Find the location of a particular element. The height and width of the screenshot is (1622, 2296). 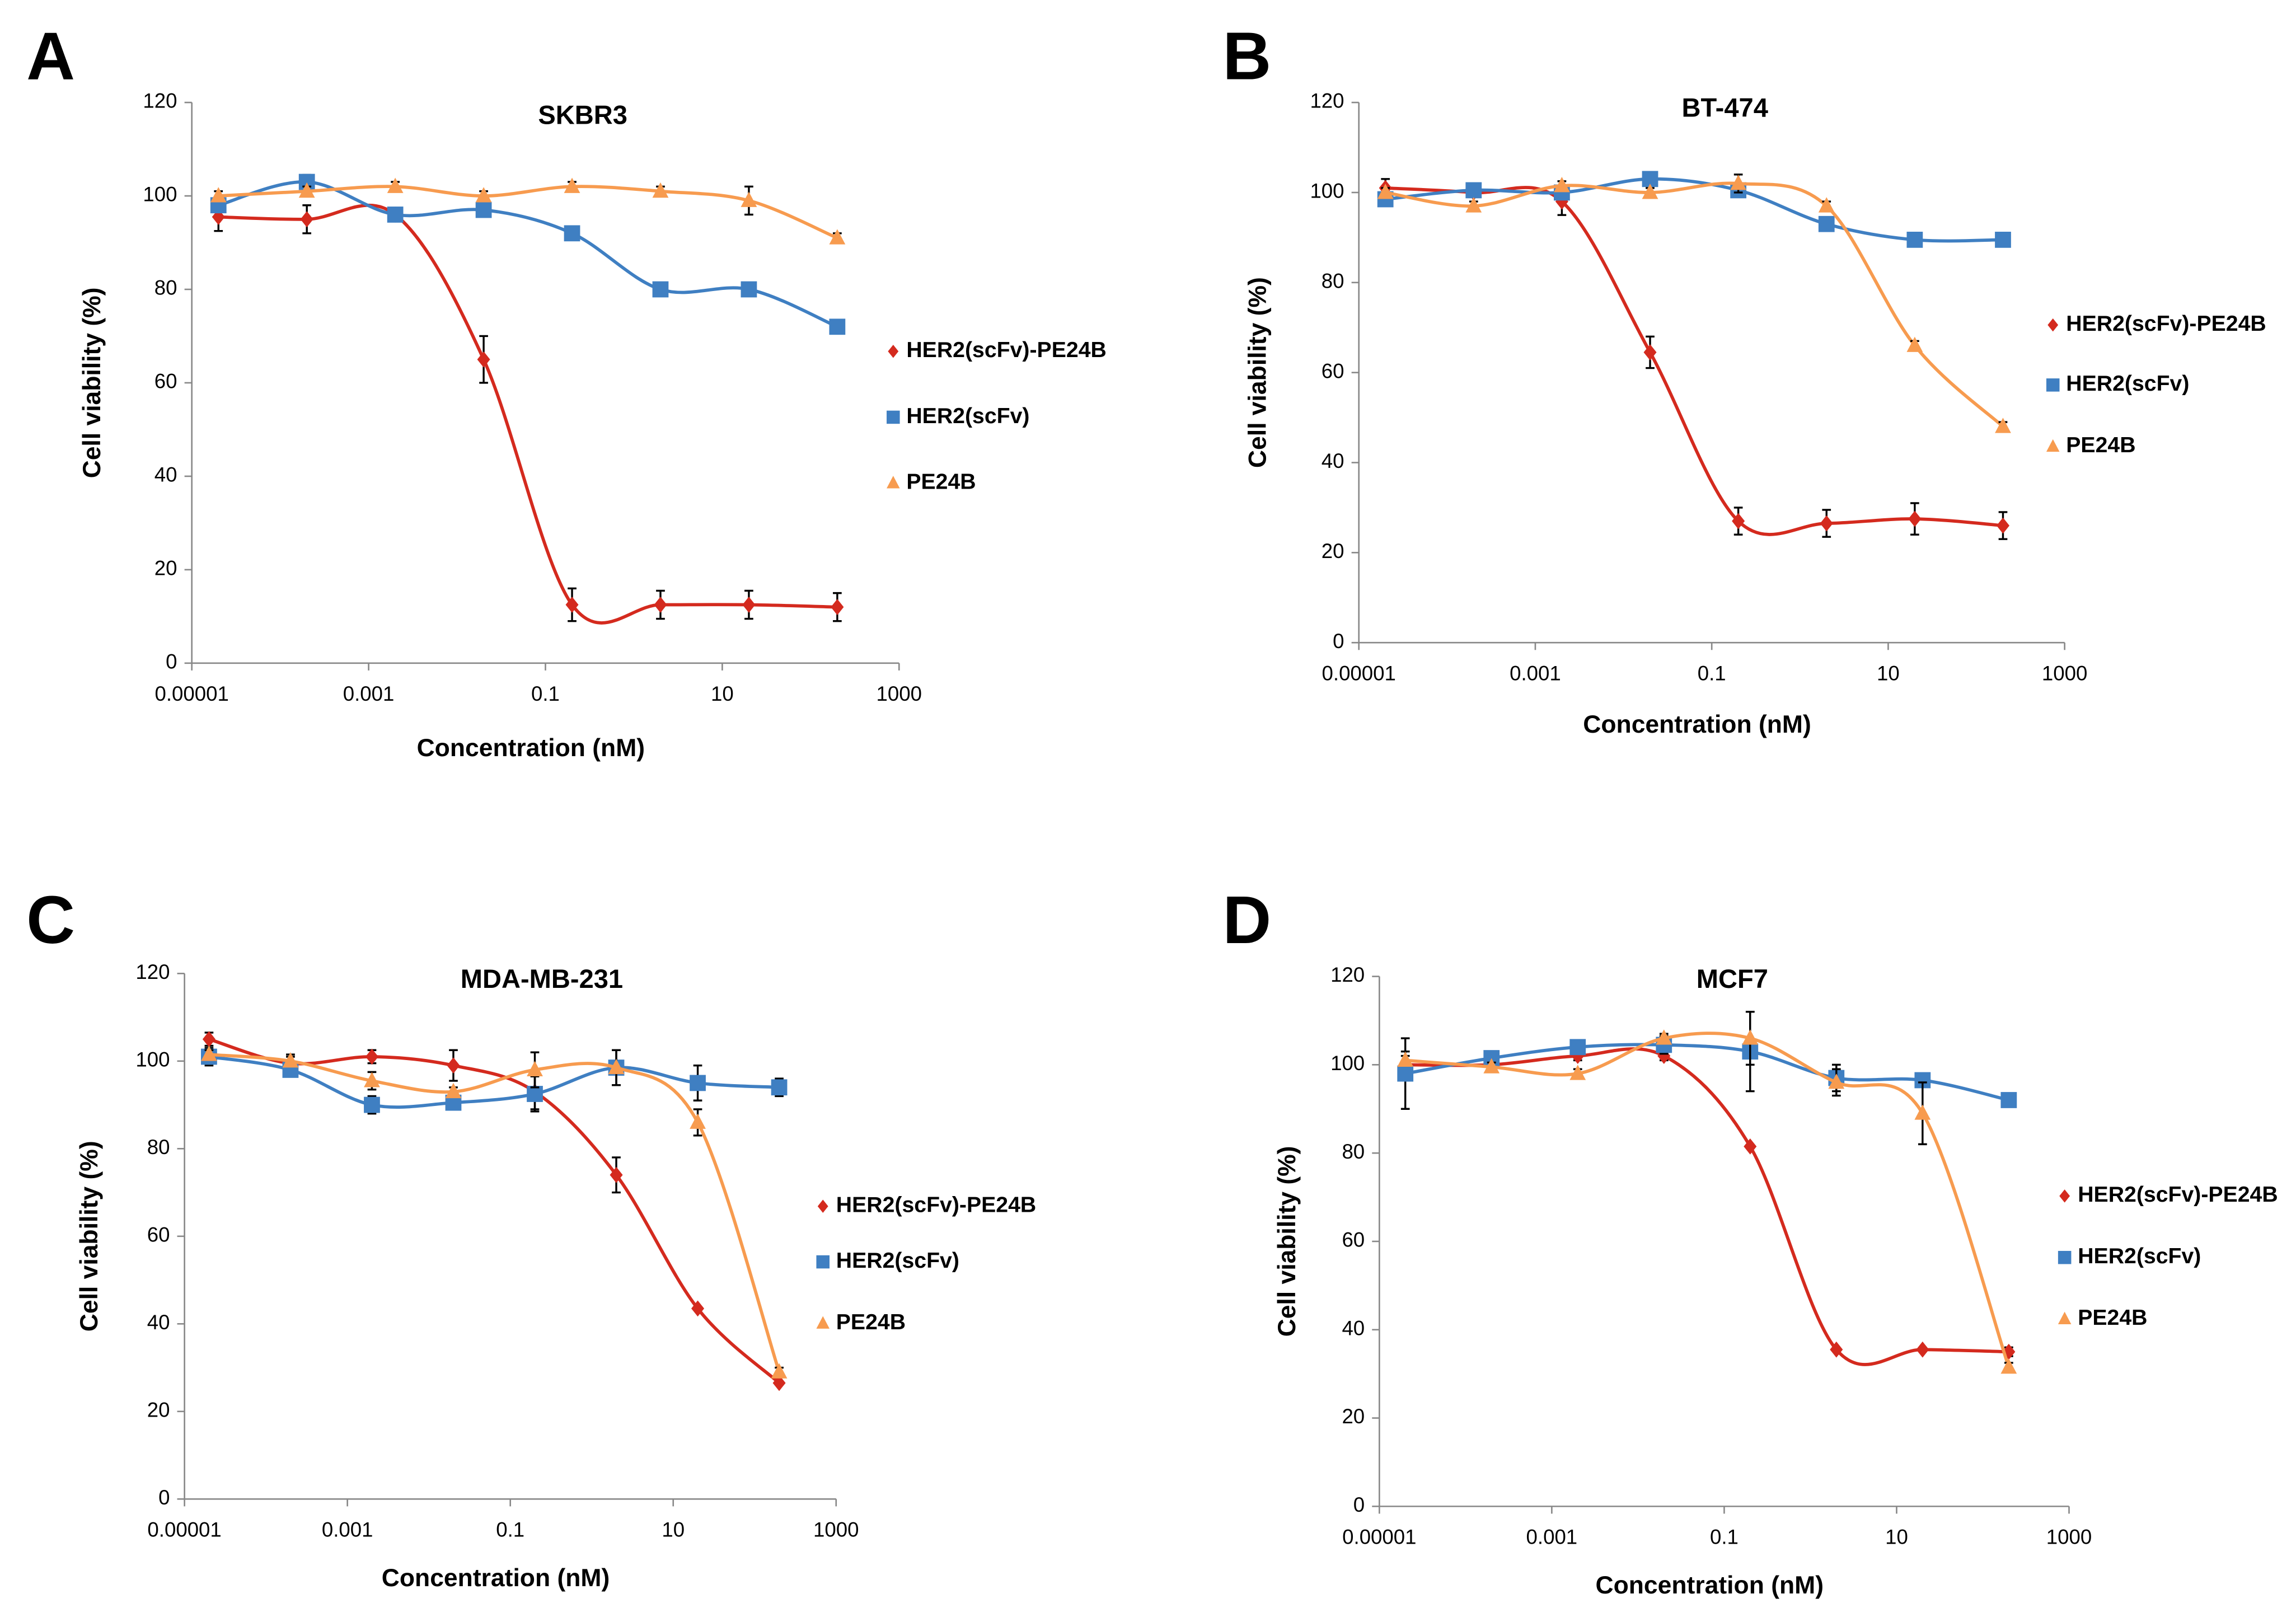

legend-label: HER2(scFv)-PE24B is located at coordinates (2178, 1194).